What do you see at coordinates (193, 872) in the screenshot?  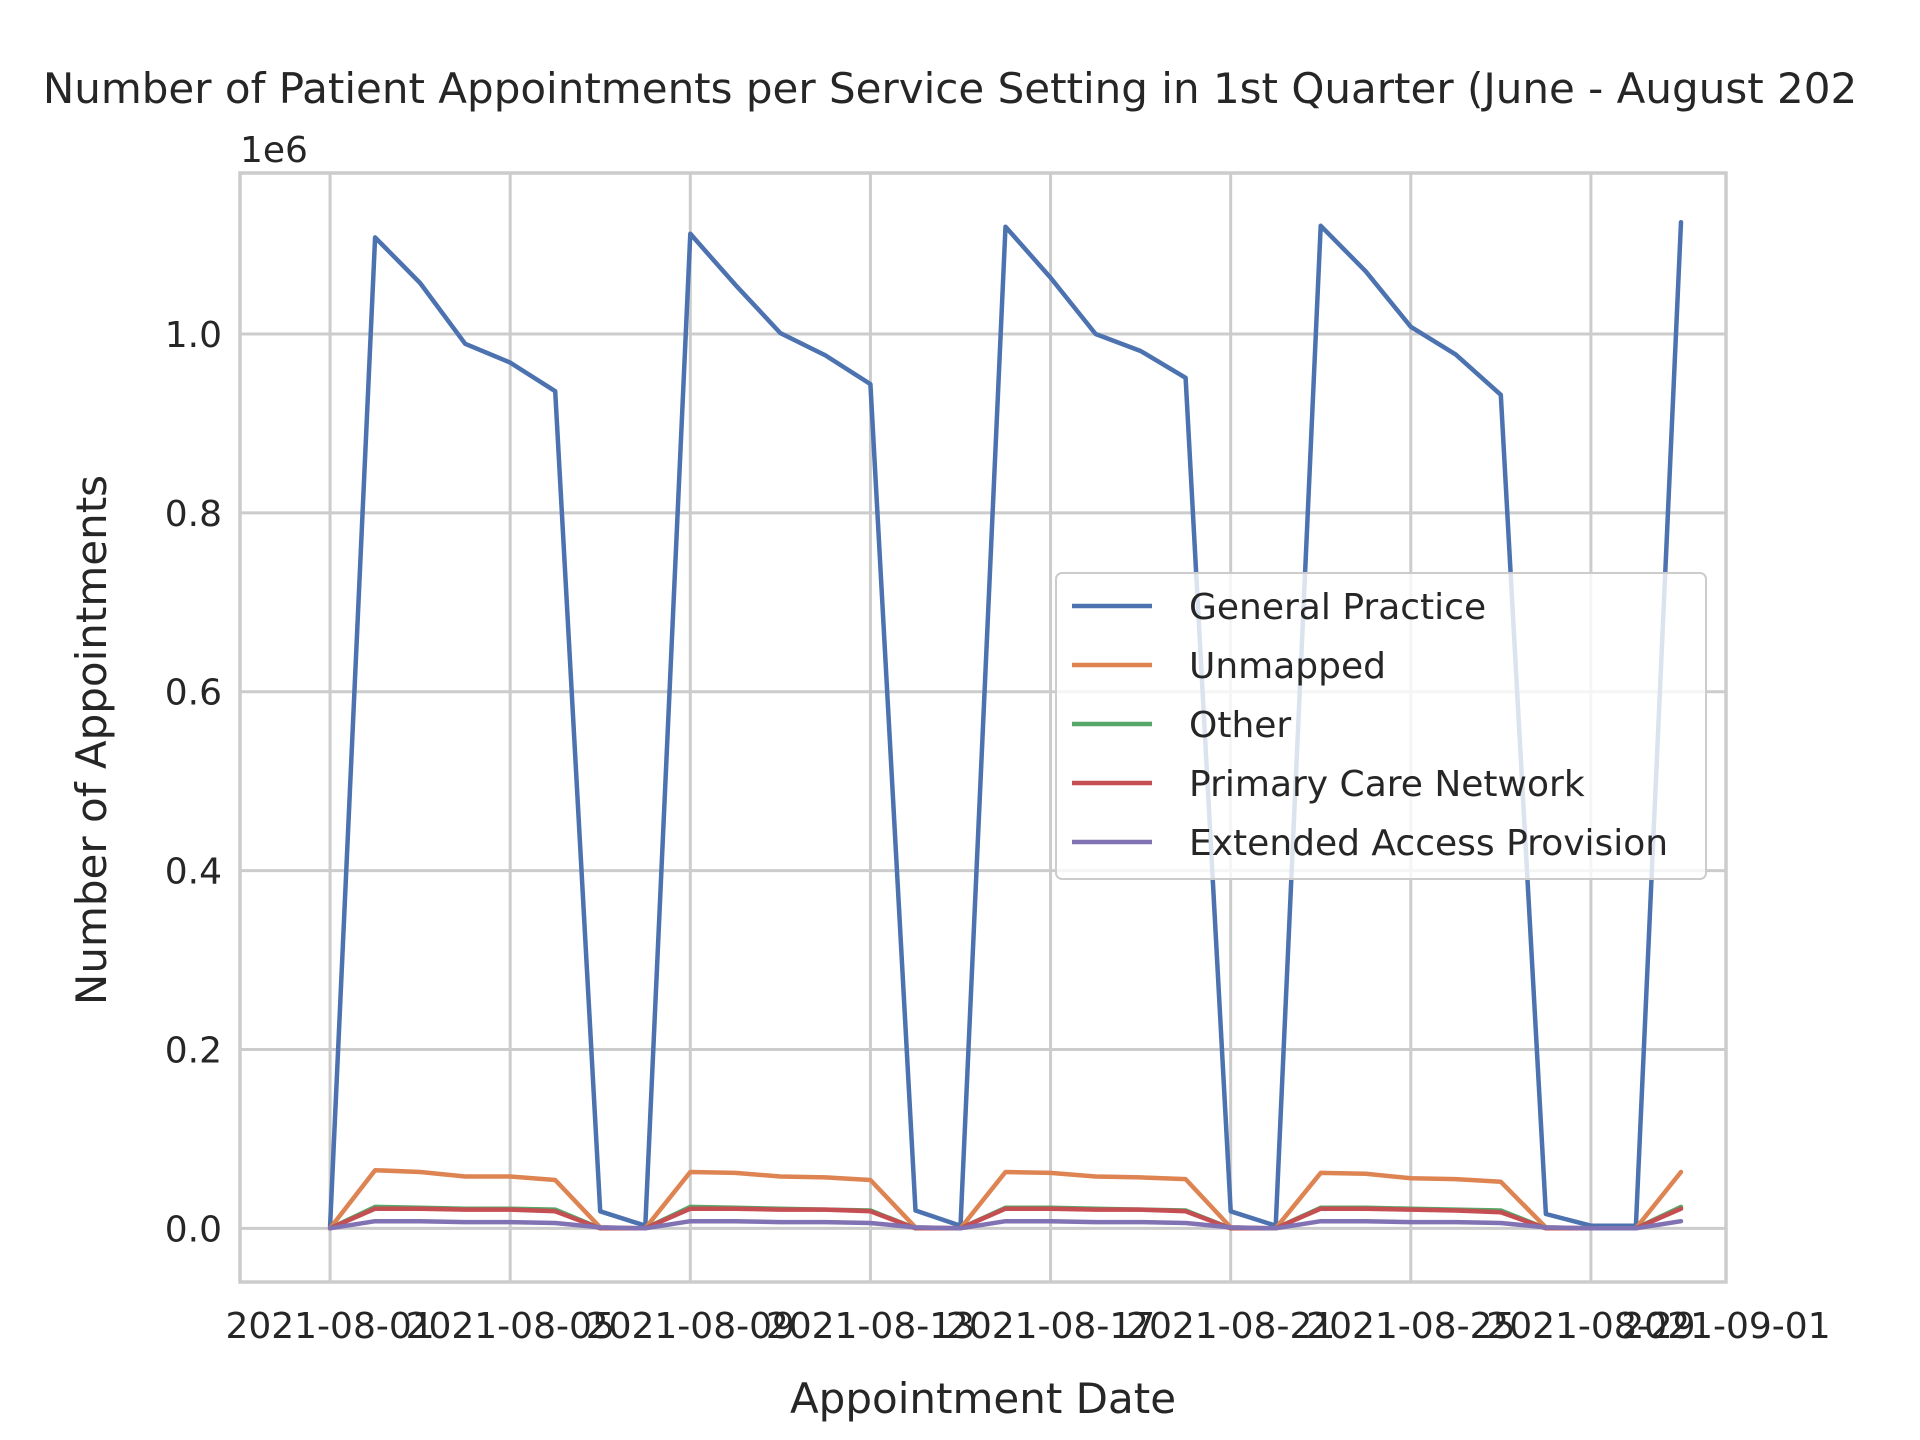 I see `y-tick-label: 0.4` at bounding box center [193, 872].